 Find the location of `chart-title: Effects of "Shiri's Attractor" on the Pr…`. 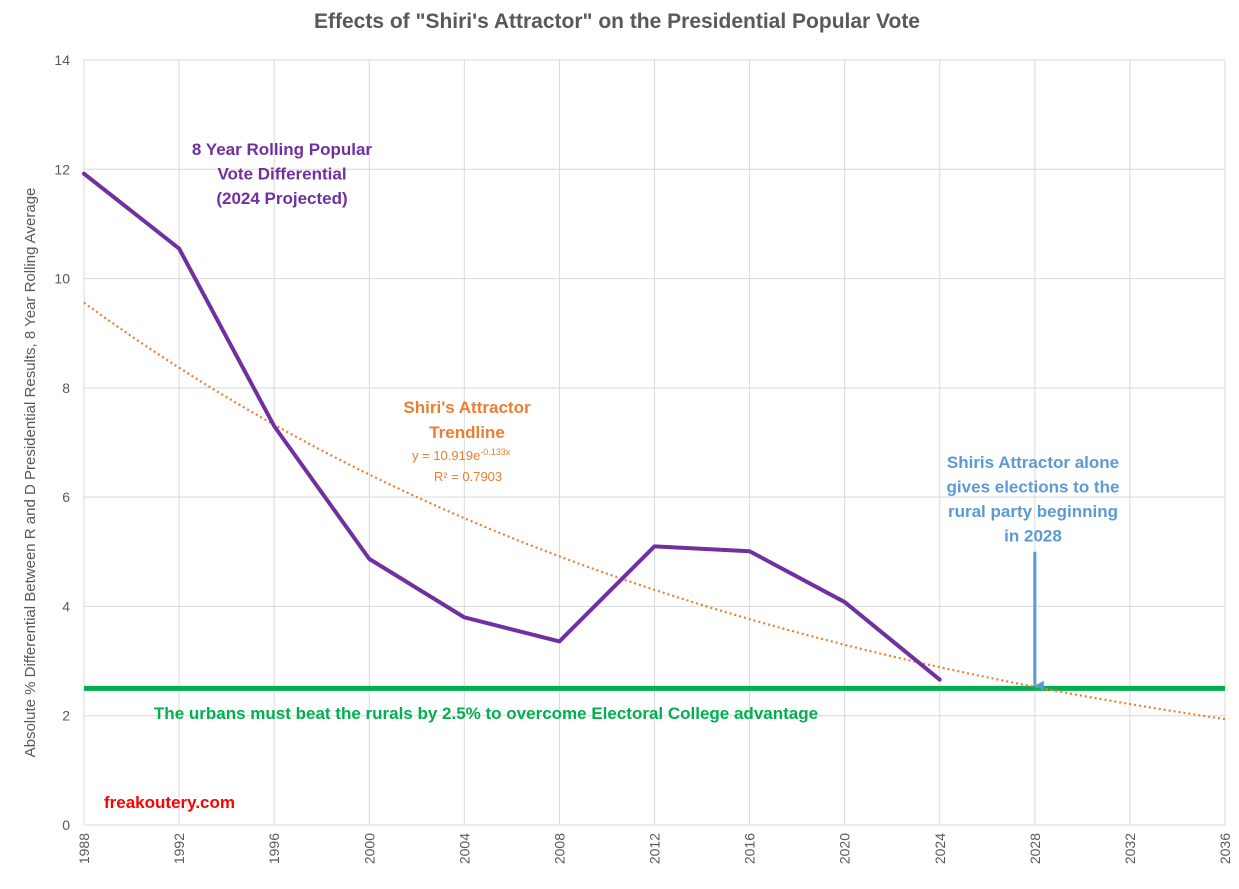

chart-title: Effects of "Shiri's Attractor" on the Pr… is located at coordinates (617, 21).